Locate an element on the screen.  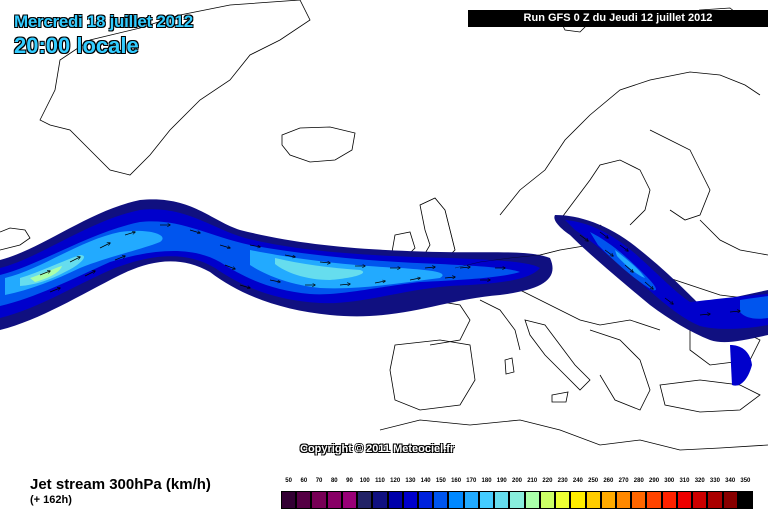
copyright-notice: Copyright © 2011 Meteociel.fr is located at coordinates (377, 449).